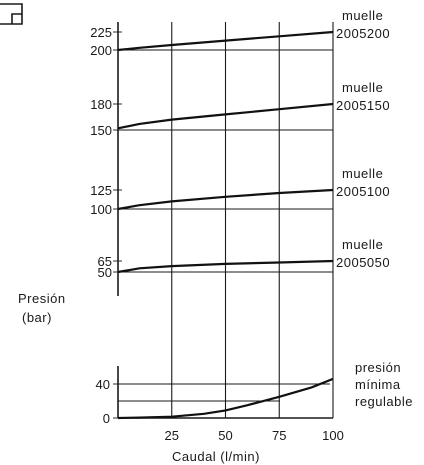 This screenshot has height=465, width=424. I want to click on y-tick-label: 0, so click(106, 418).